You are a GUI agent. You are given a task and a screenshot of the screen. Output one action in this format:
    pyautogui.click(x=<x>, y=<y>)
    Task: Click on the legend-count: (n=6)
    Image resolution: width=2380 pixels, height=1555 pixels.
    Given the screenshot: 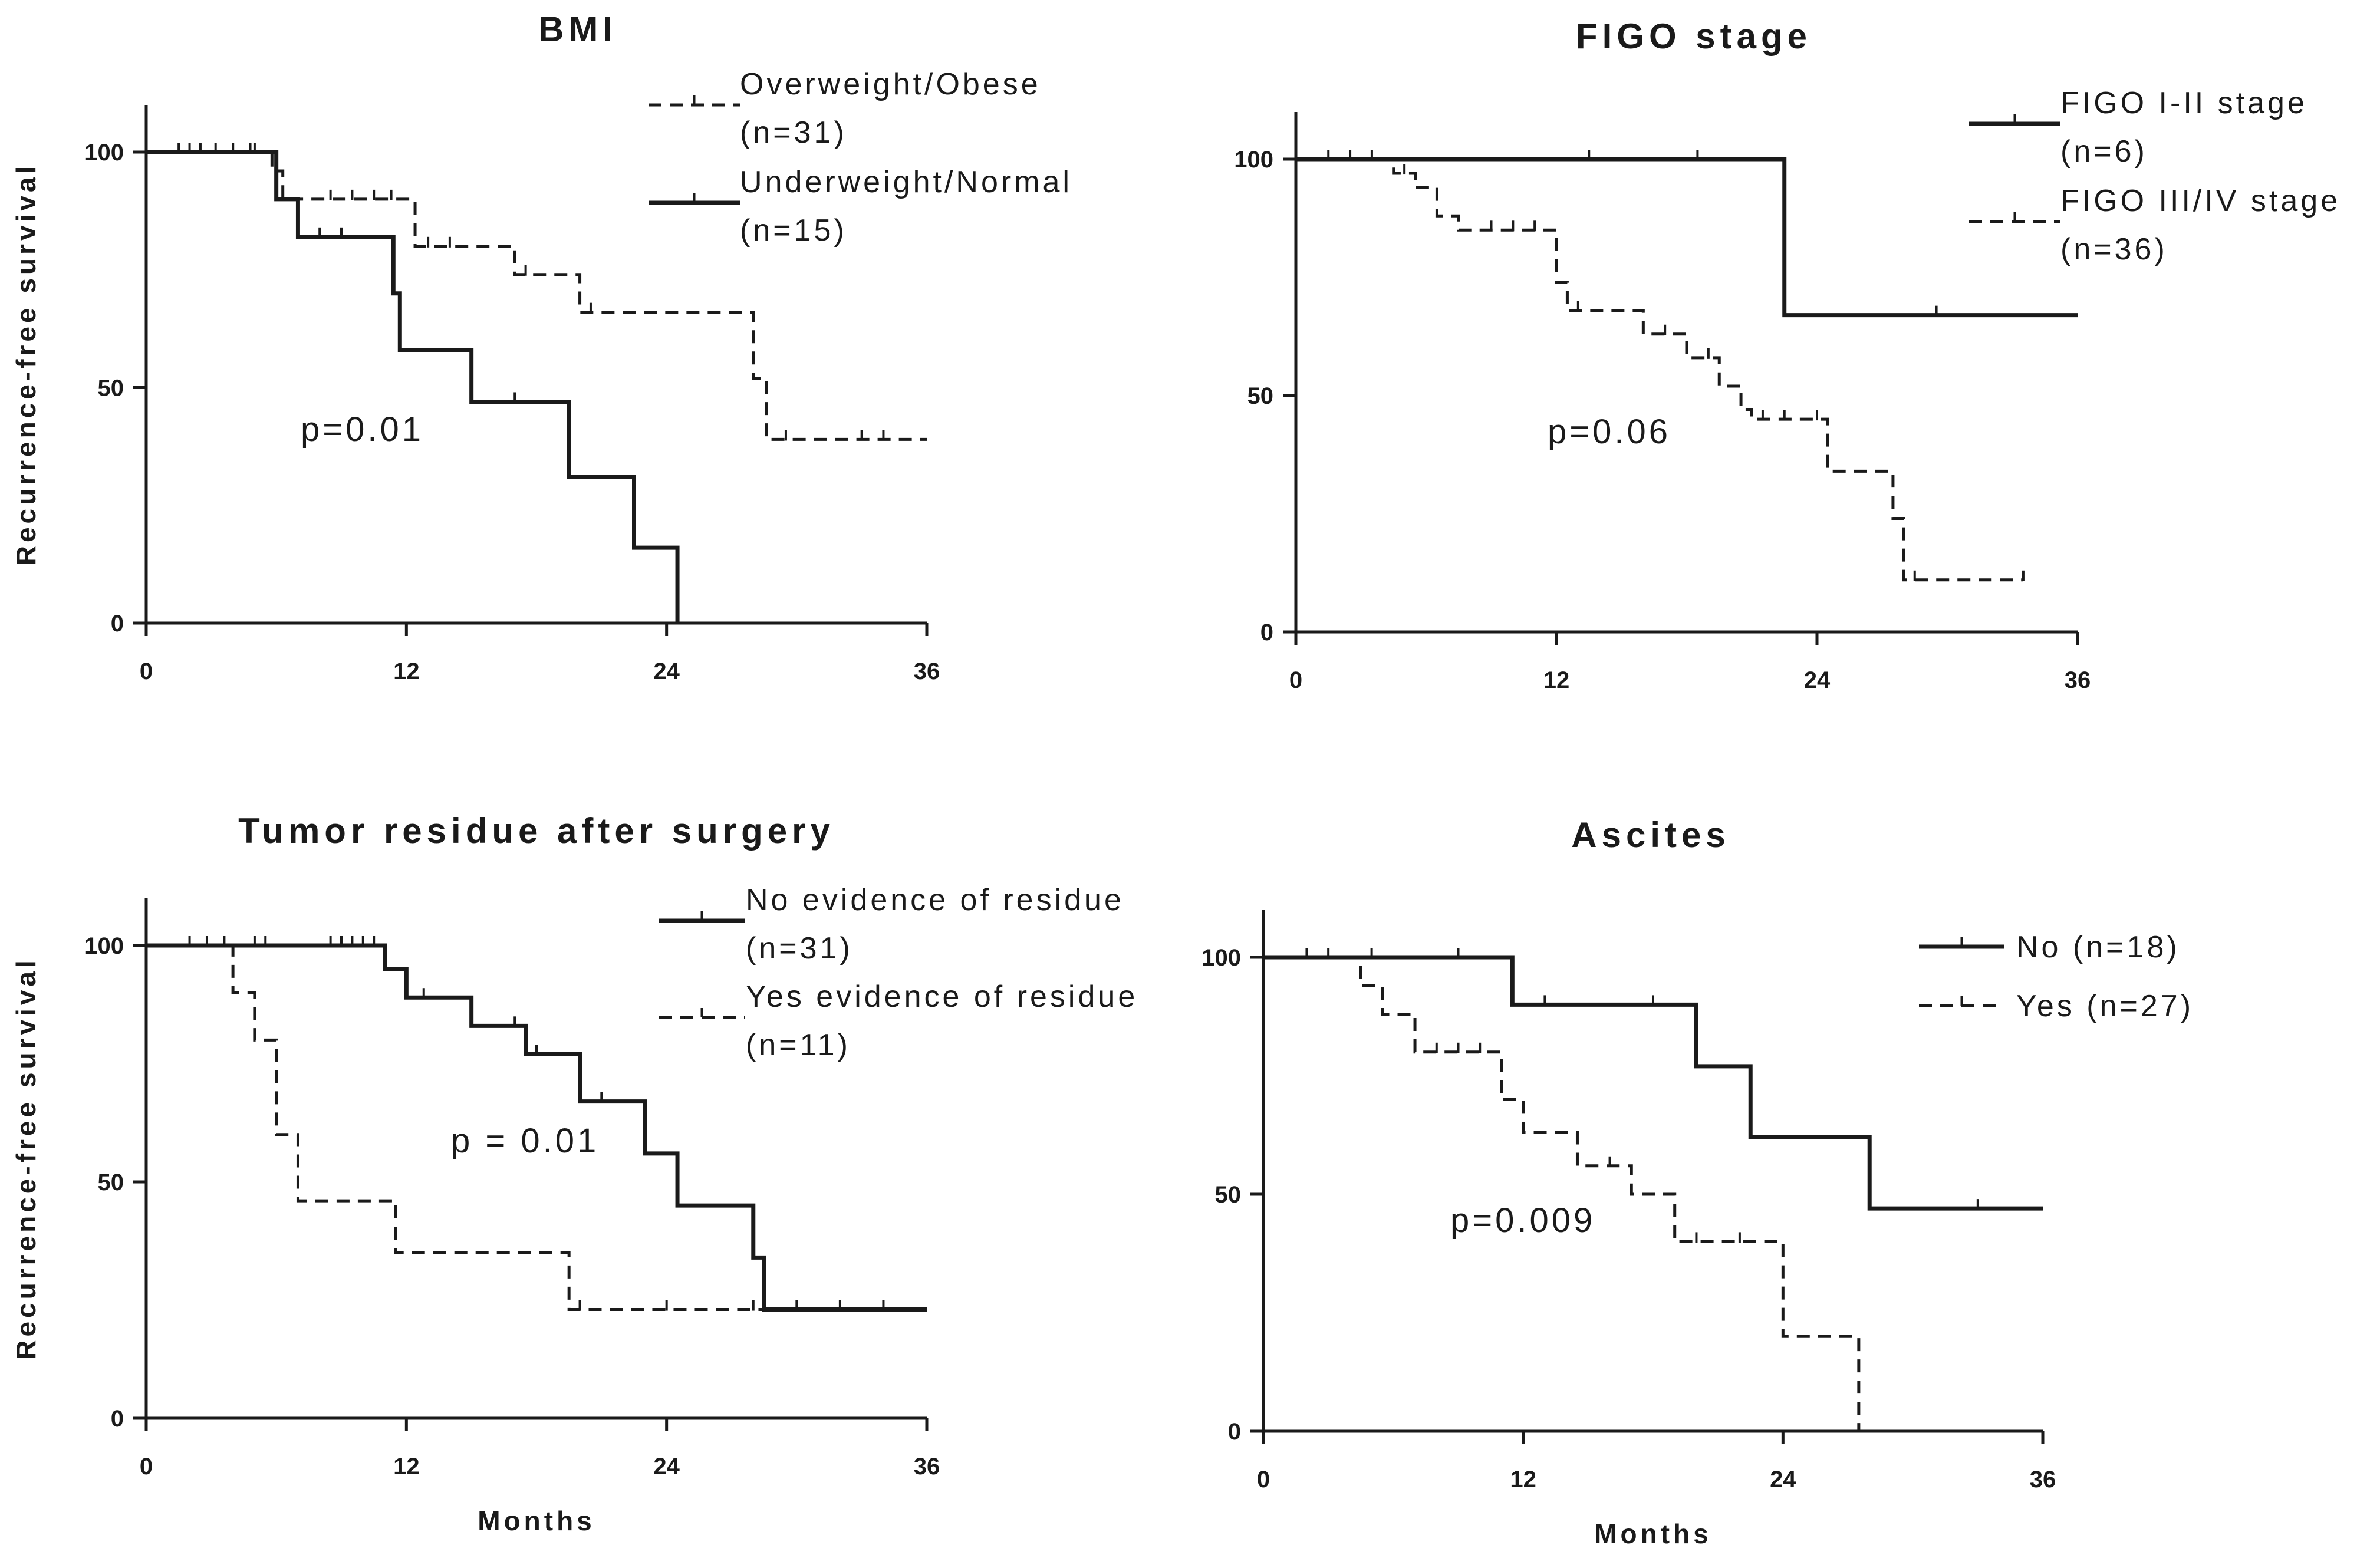 What is the action you would take?
    pyautogui.click(x=2104, y=151)
    